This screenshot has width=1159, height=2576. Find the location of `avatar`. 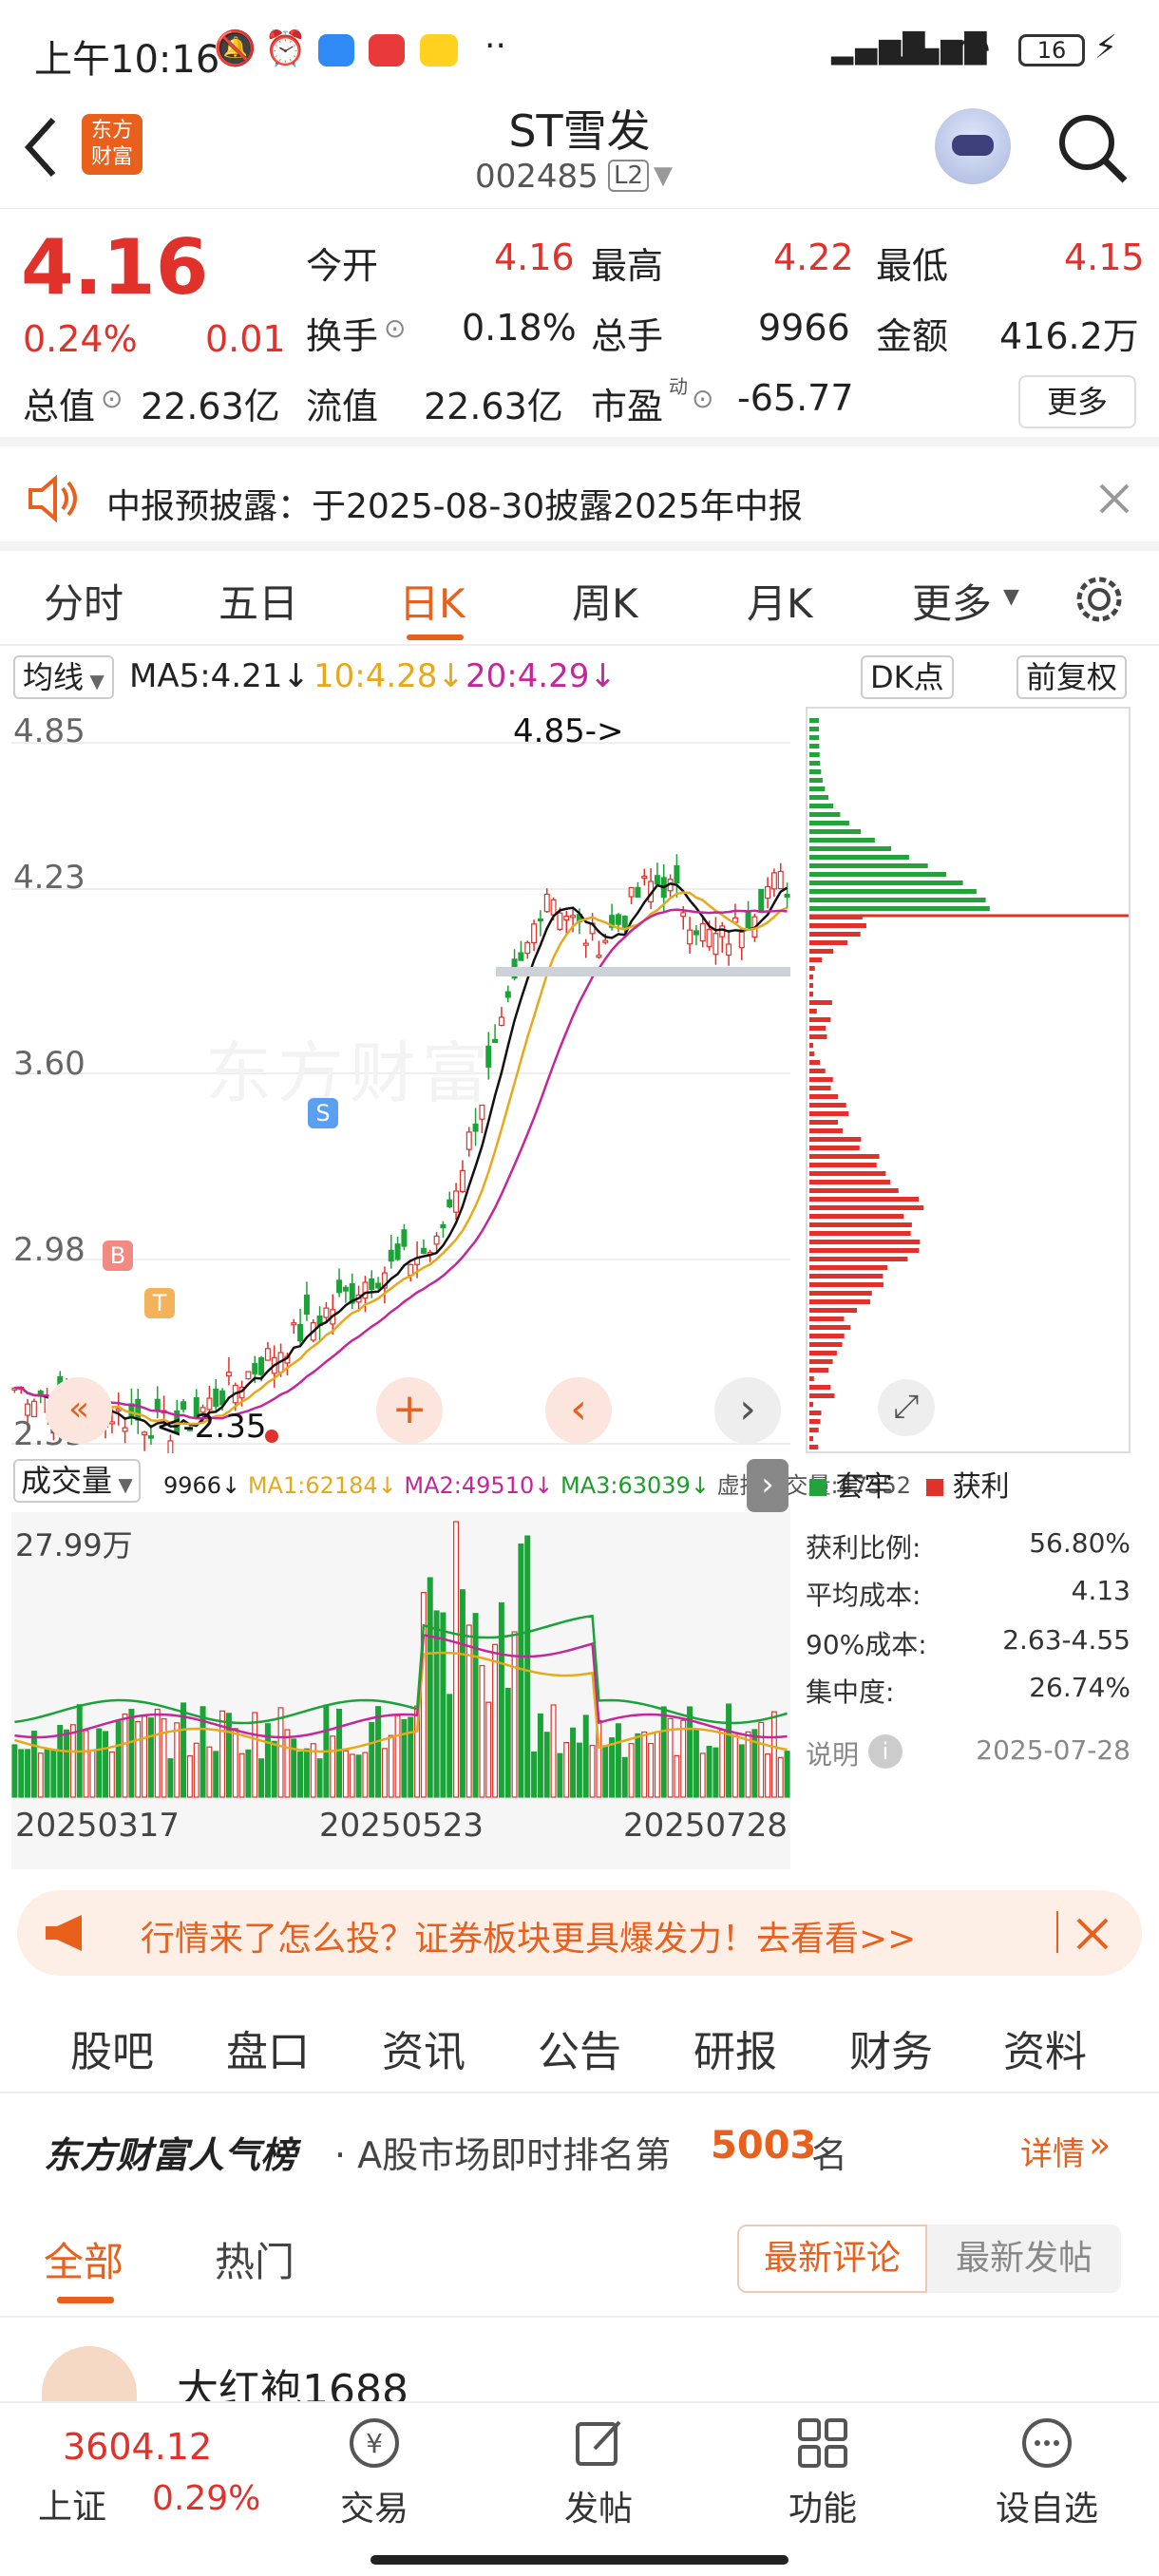

avatar is located at coordinates (89, 2374).